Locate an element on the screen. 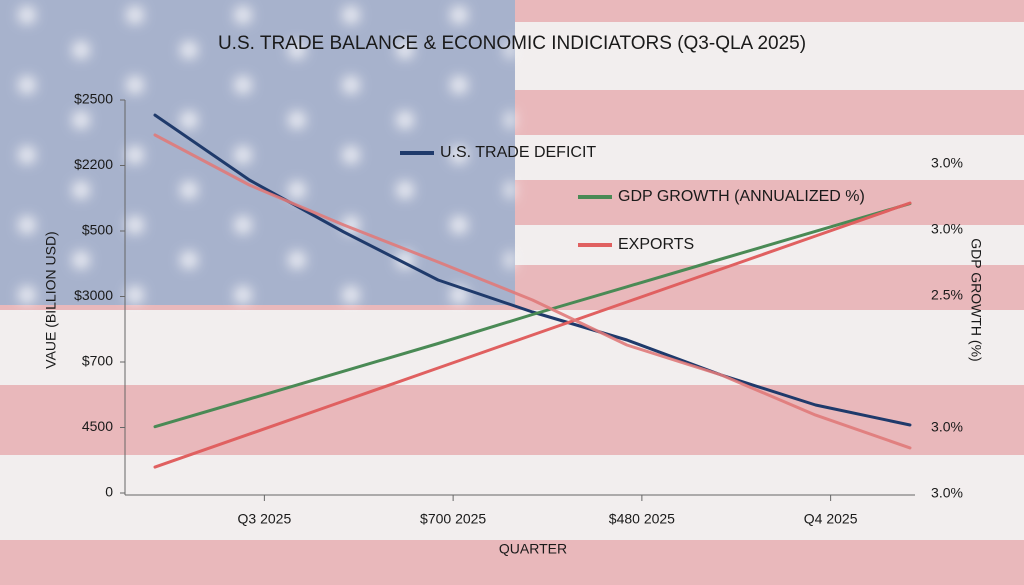 The width and height of the screenshot is (1024, 585). y-tick-label: $2200 is located at coordinates (93, 164).